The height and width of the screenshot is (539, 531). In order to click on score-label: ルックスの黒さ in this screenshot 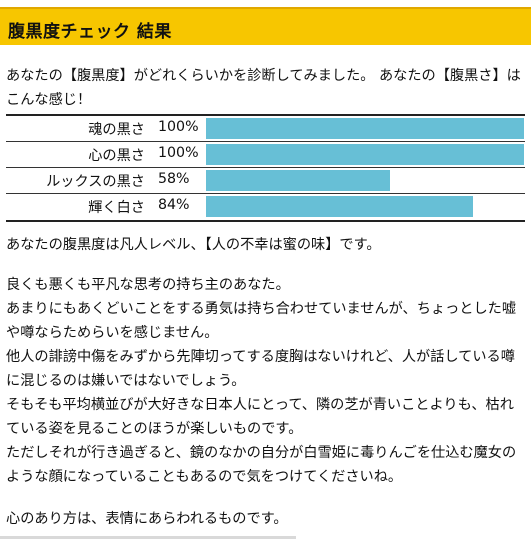, I will do `click(95, 182)`.